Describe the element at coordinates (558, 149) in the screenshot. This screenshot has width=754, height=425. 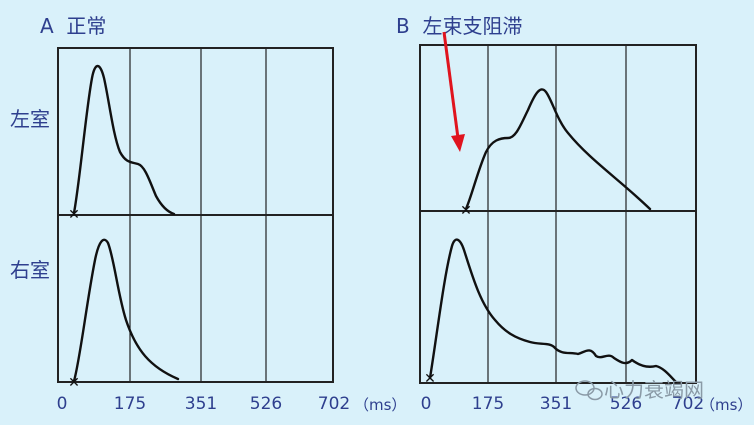
I see `panel-b-left-ventricle-curve` at that location.